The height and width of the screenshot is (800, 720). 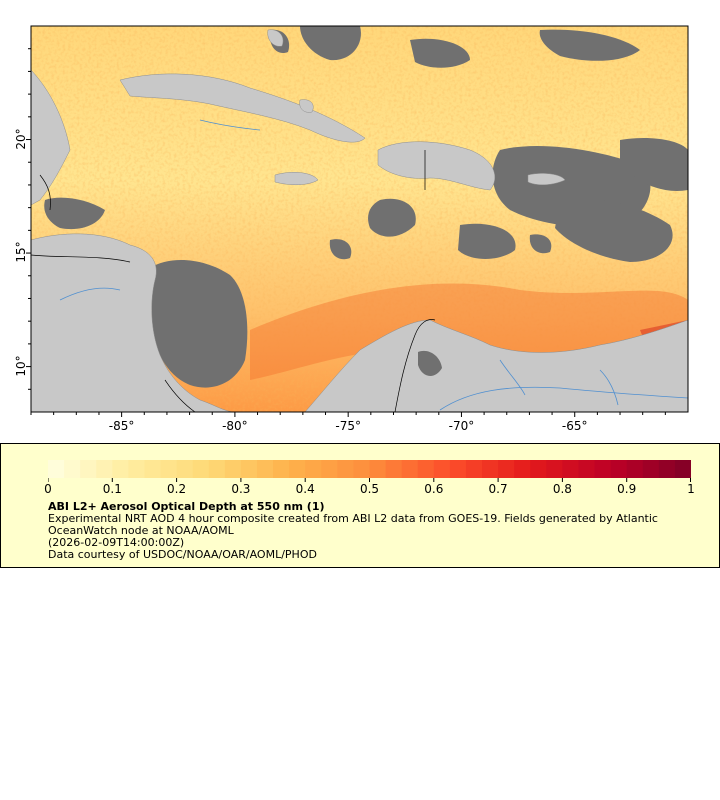 What do you see at coordinates (498, 489) in the screenshot?
I see `colorbar-tick-label: 0.7` at bounding box center [498, 489].